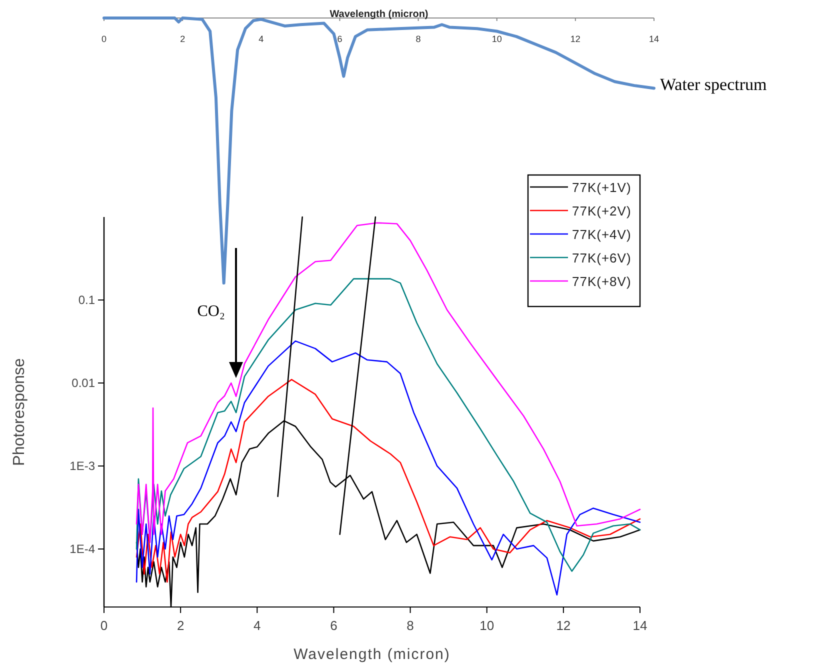 The width and height of the screenshot is (824, 669). Describe the element at coordinates (602, 281) in the screenshot. I see `legend-label: 77K(+8V)` at that location.